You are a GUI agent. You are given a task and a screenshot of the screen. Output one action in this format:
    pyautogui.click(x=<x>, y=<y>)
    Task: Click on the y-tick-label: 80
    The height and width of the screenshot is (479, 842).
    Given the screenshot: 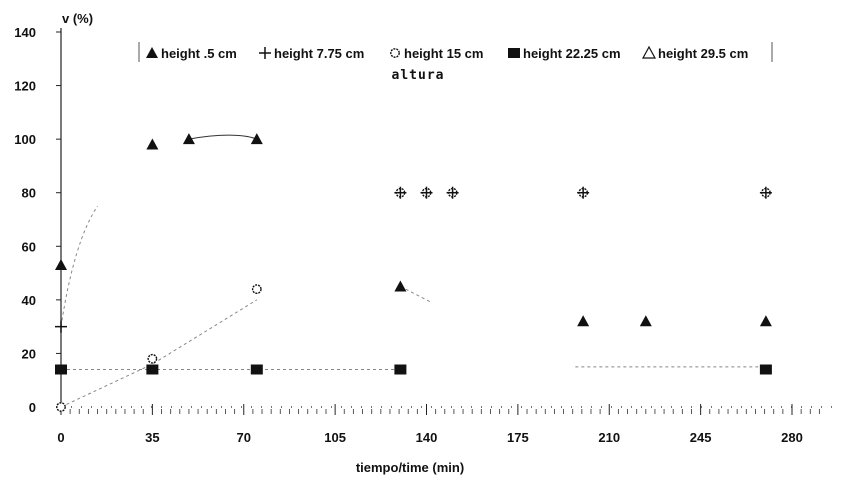 What is the action you would take?
    pyautogui.click(x=29, y=193)
    